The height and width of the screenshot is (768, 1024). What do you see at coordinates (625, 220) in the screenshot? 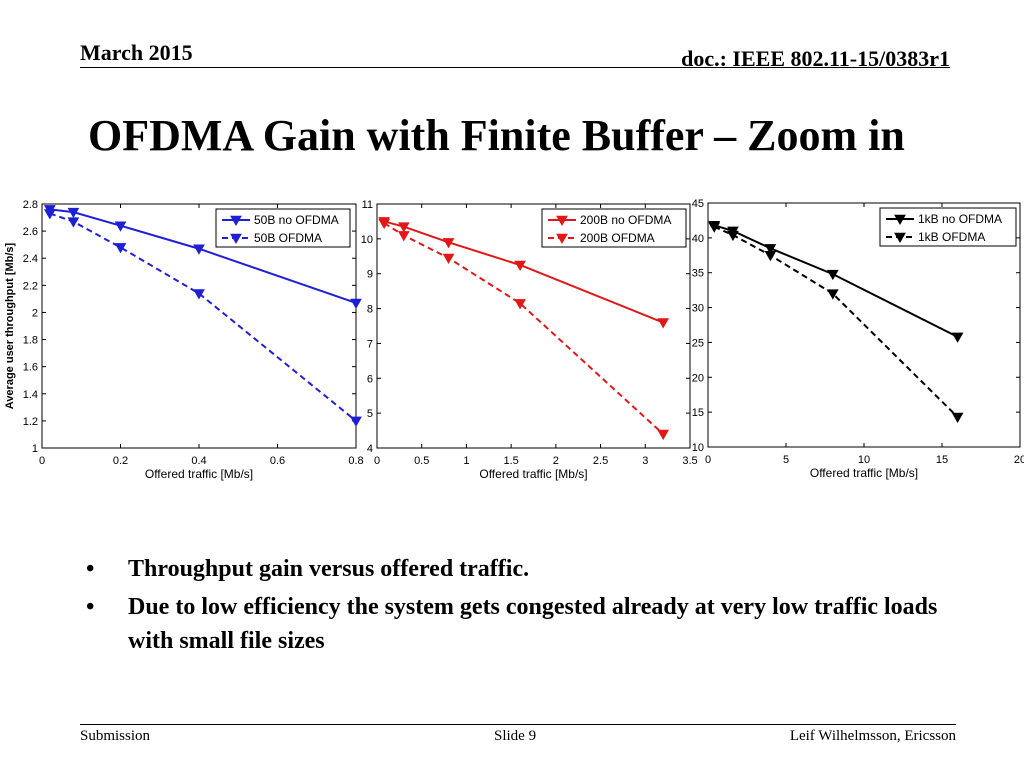
I see `legend-label: 200B no OFDMA` at bounding box center [625, 220].